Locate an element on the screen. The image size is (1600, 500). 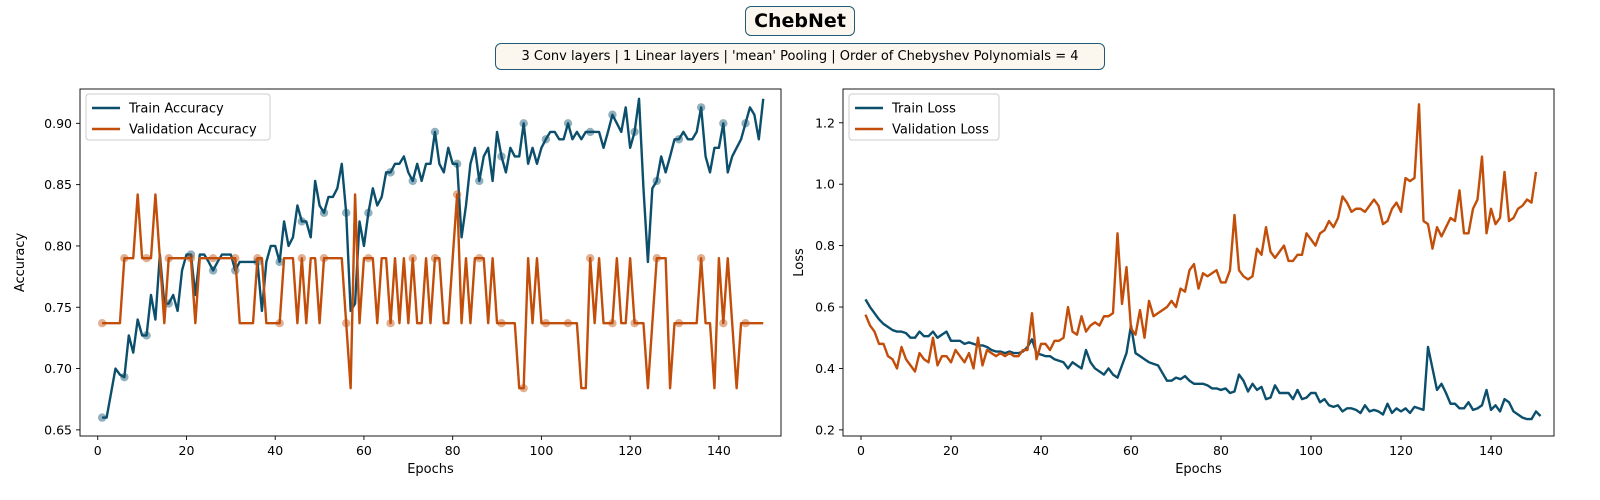
chart-title: ChebNet is located at coordinates (800, 21).